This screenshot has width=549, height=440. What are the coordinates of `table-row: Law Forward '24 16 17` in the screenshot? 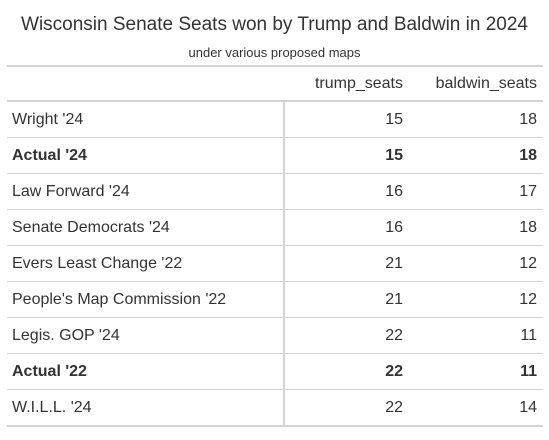 It's located at (275, 191).